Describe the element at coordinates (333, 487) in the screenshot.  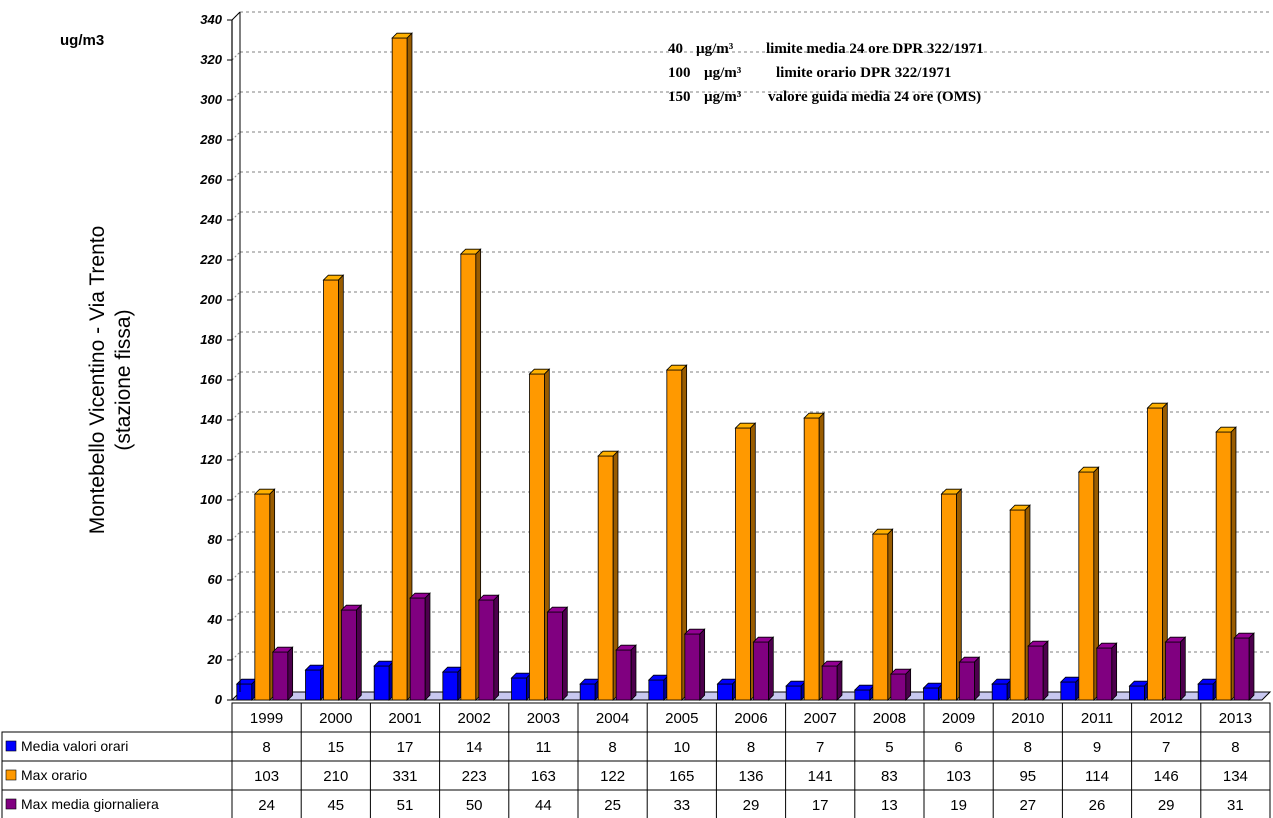
I see `bar-2000-s2` at that location.